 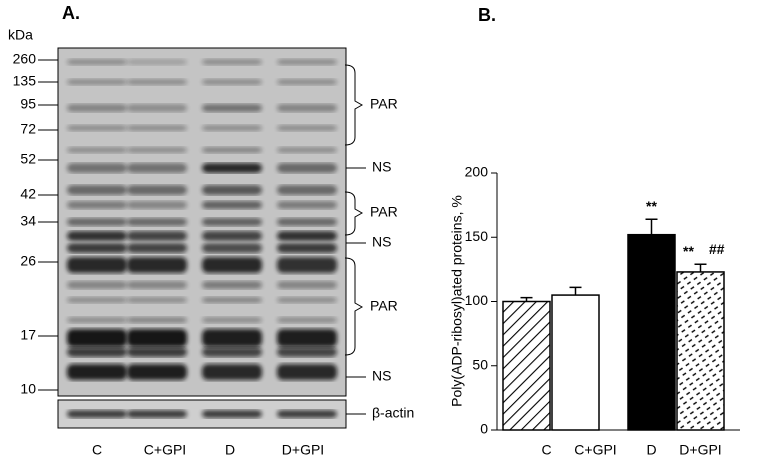 I want to click on marker-label: 26, so click(x=28, y=261).